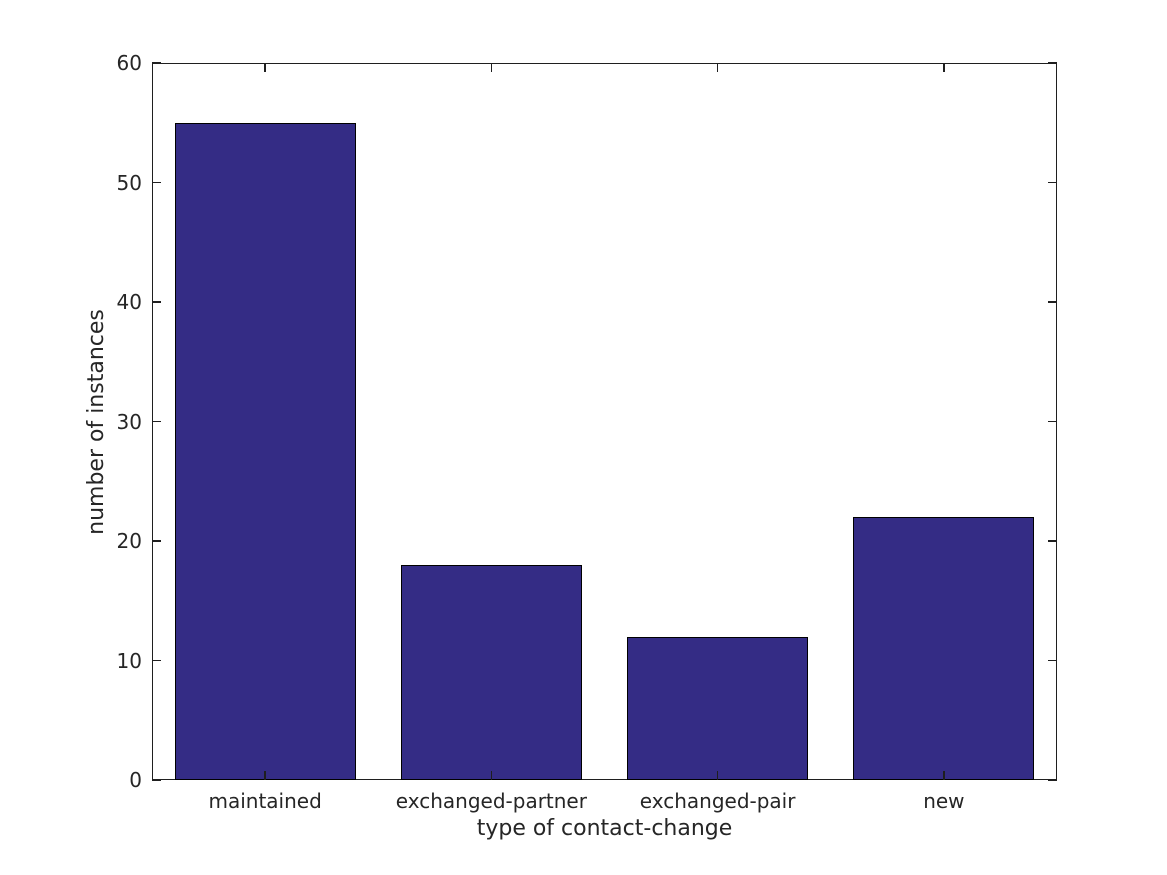  I want to click on bar-exchanged-pair, so click(718, 708).